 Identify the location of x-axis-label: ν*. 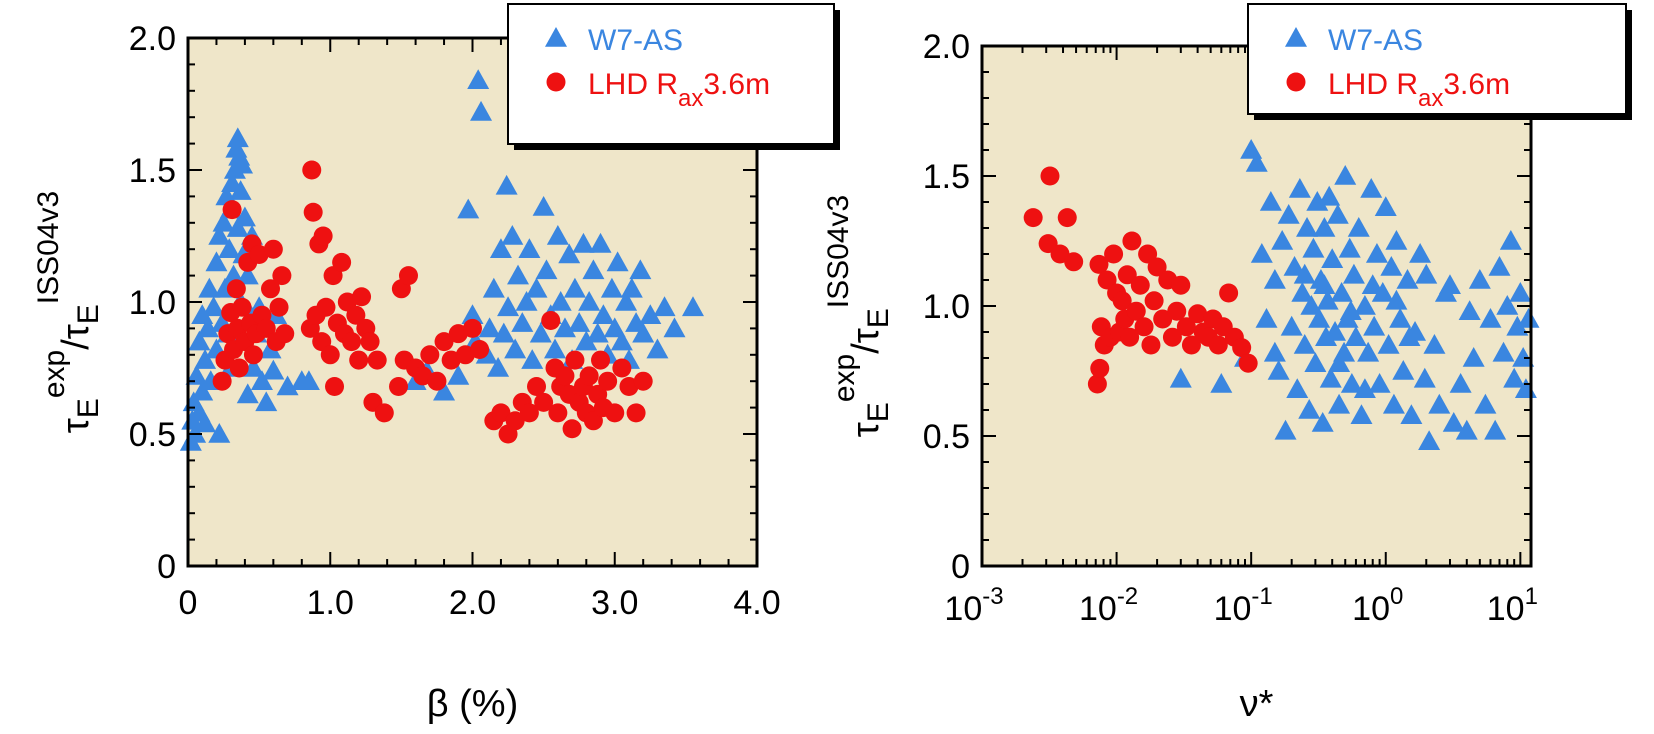
(1257, 704).